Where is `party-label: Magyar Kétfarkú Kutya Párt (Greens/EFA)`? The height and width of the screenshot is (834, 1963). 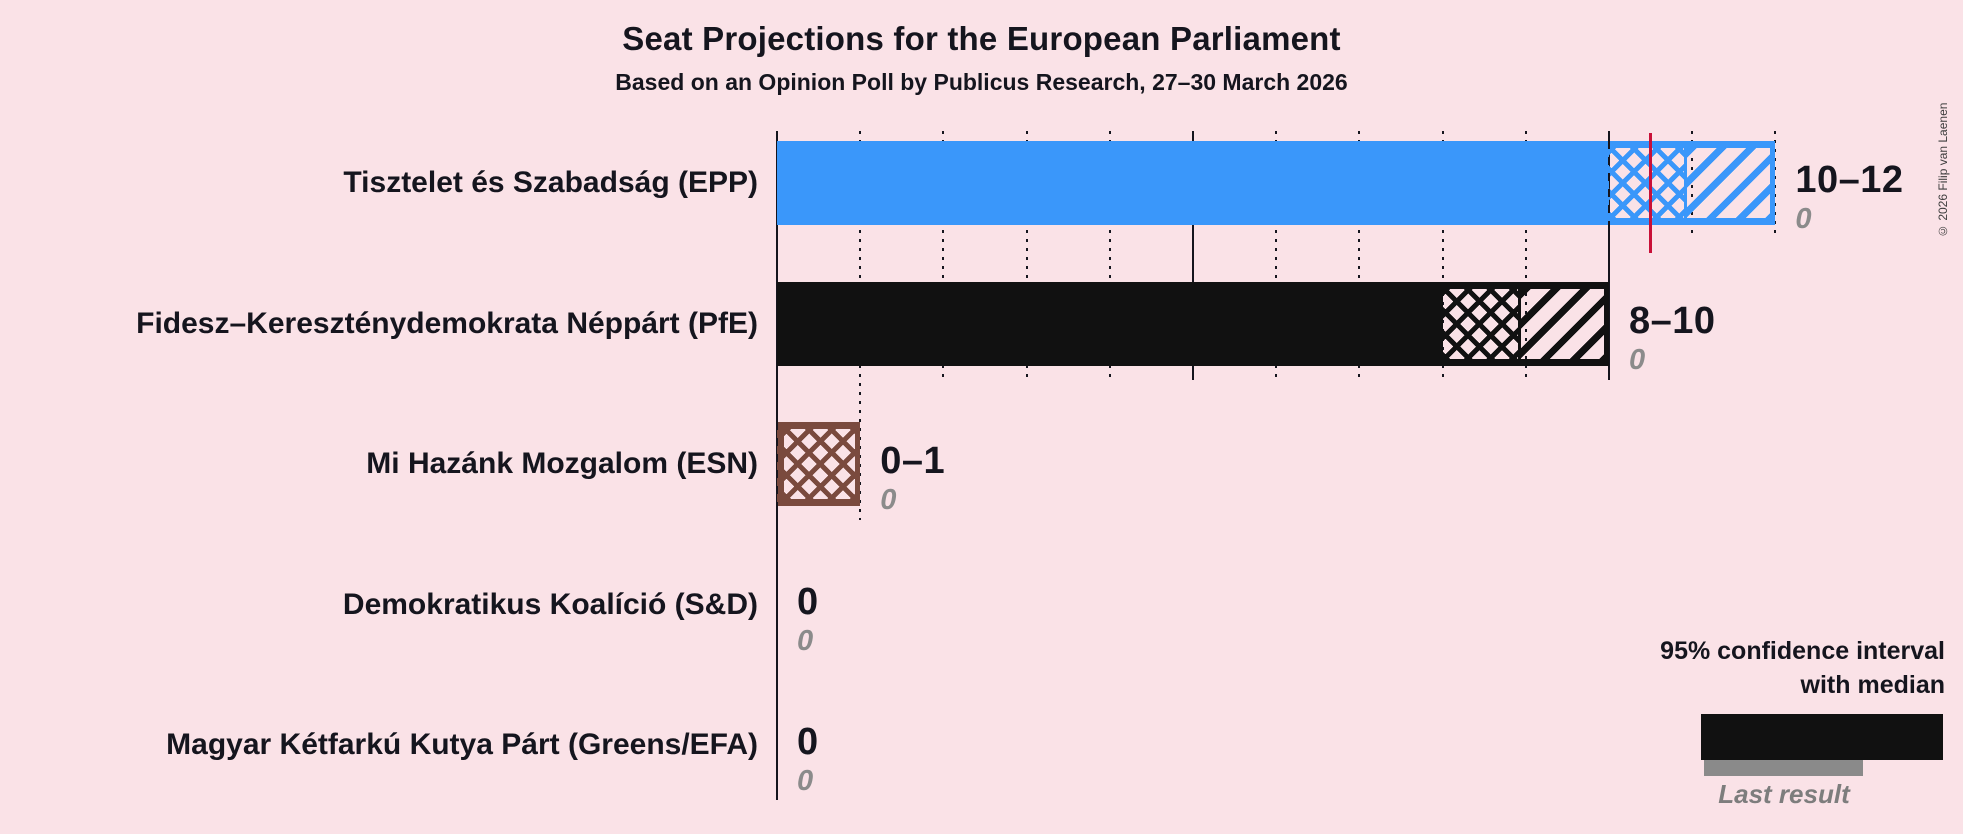 party-label: Magyar Kétfarkú Kutya Párt (Greens/EFA) is located at coordinates (462, 744).